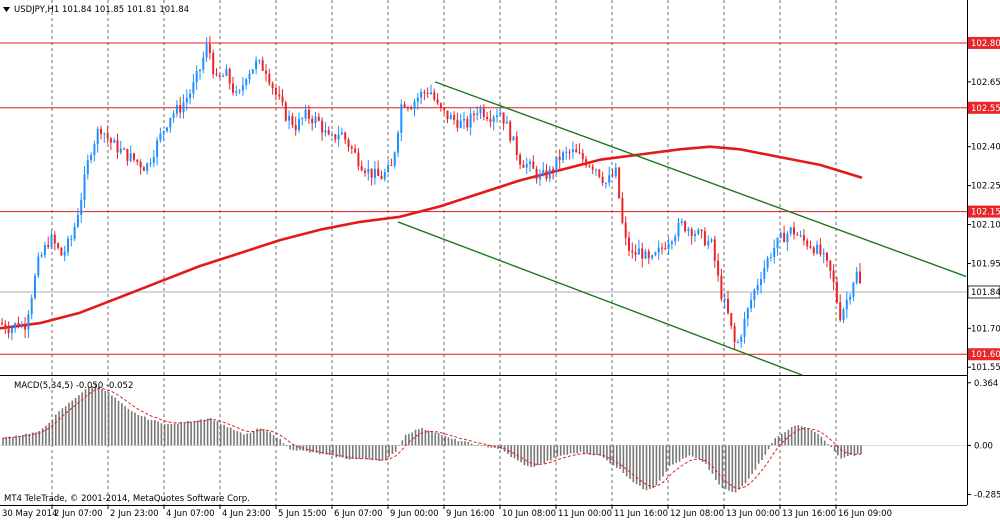 Image resolution: width=1000 pixels, height=520 pixels. What do you see at coordinates (753, 514) in the screenshot?
I see `time-tick-label: 13 Jun 00:00` at bounding box center [753, 514].